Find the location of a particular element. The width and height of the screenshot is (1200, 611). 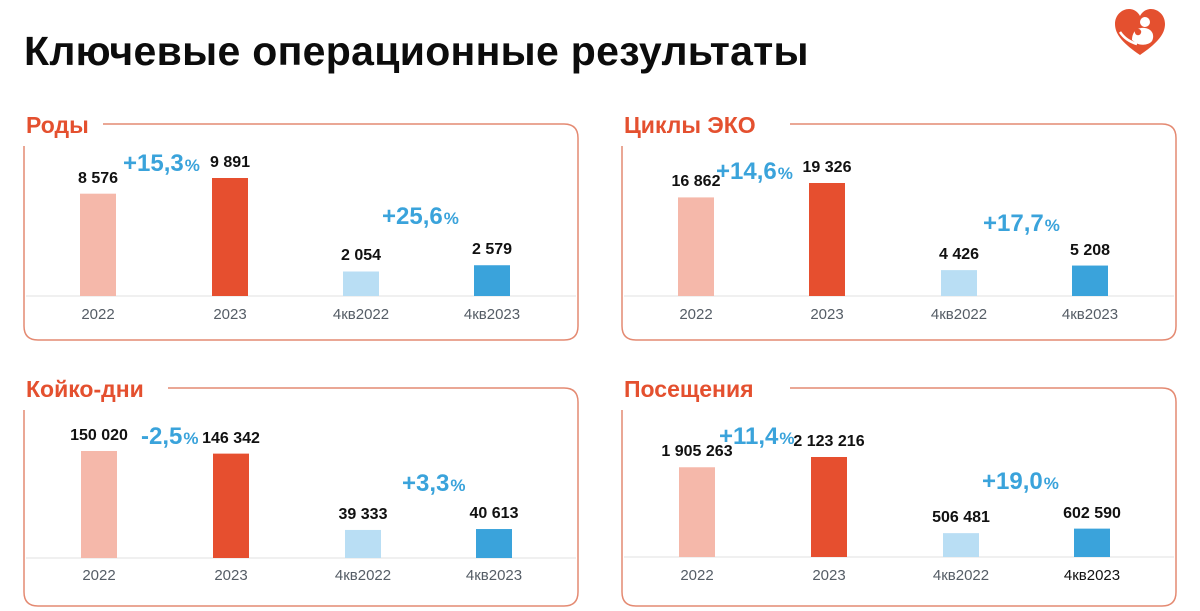

growth-value: +14,6 is located at coordinates (746, 171).